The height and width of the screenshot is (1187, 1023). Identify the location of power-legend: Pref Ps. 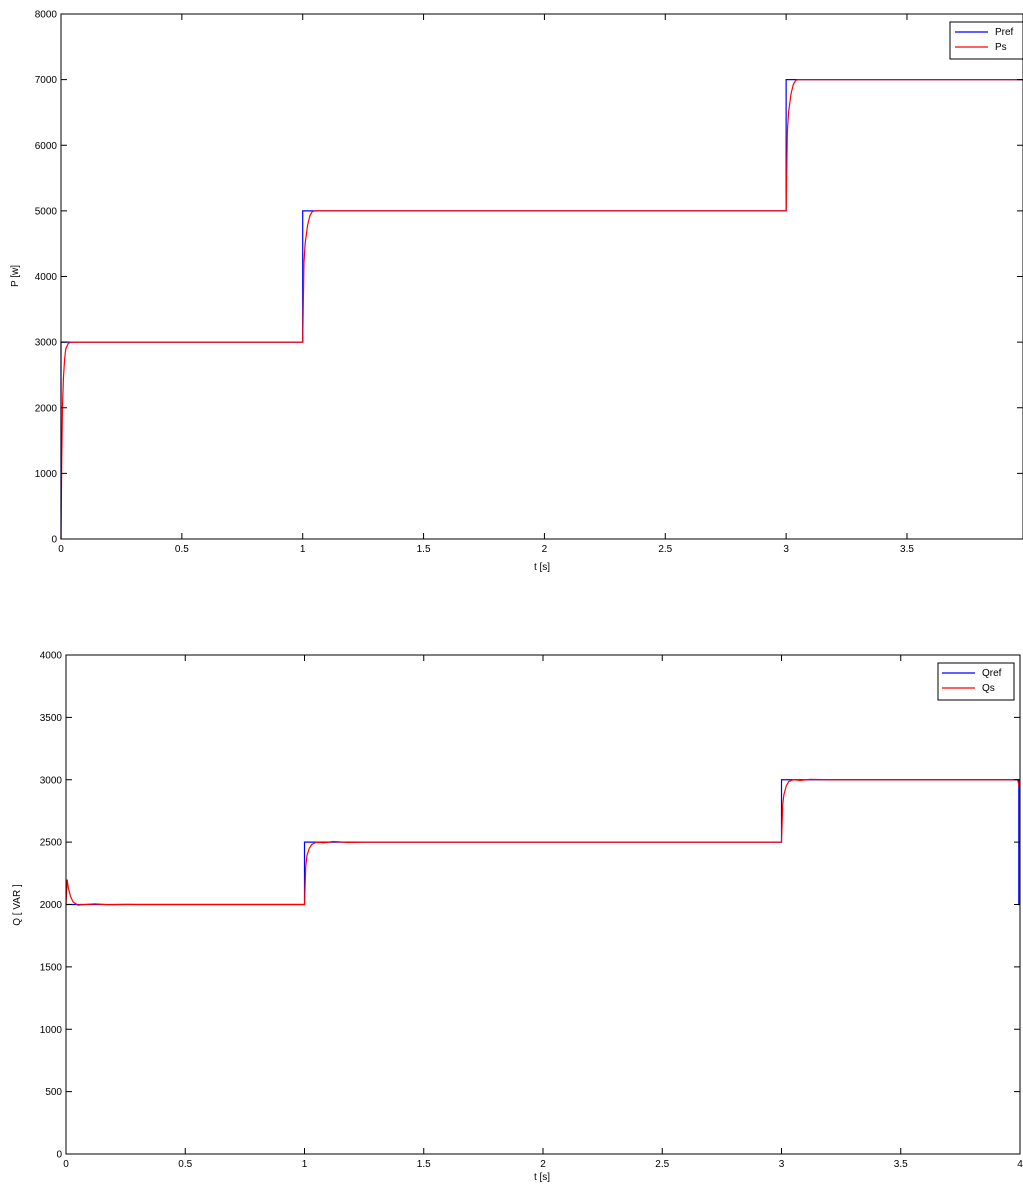
(986, 40).